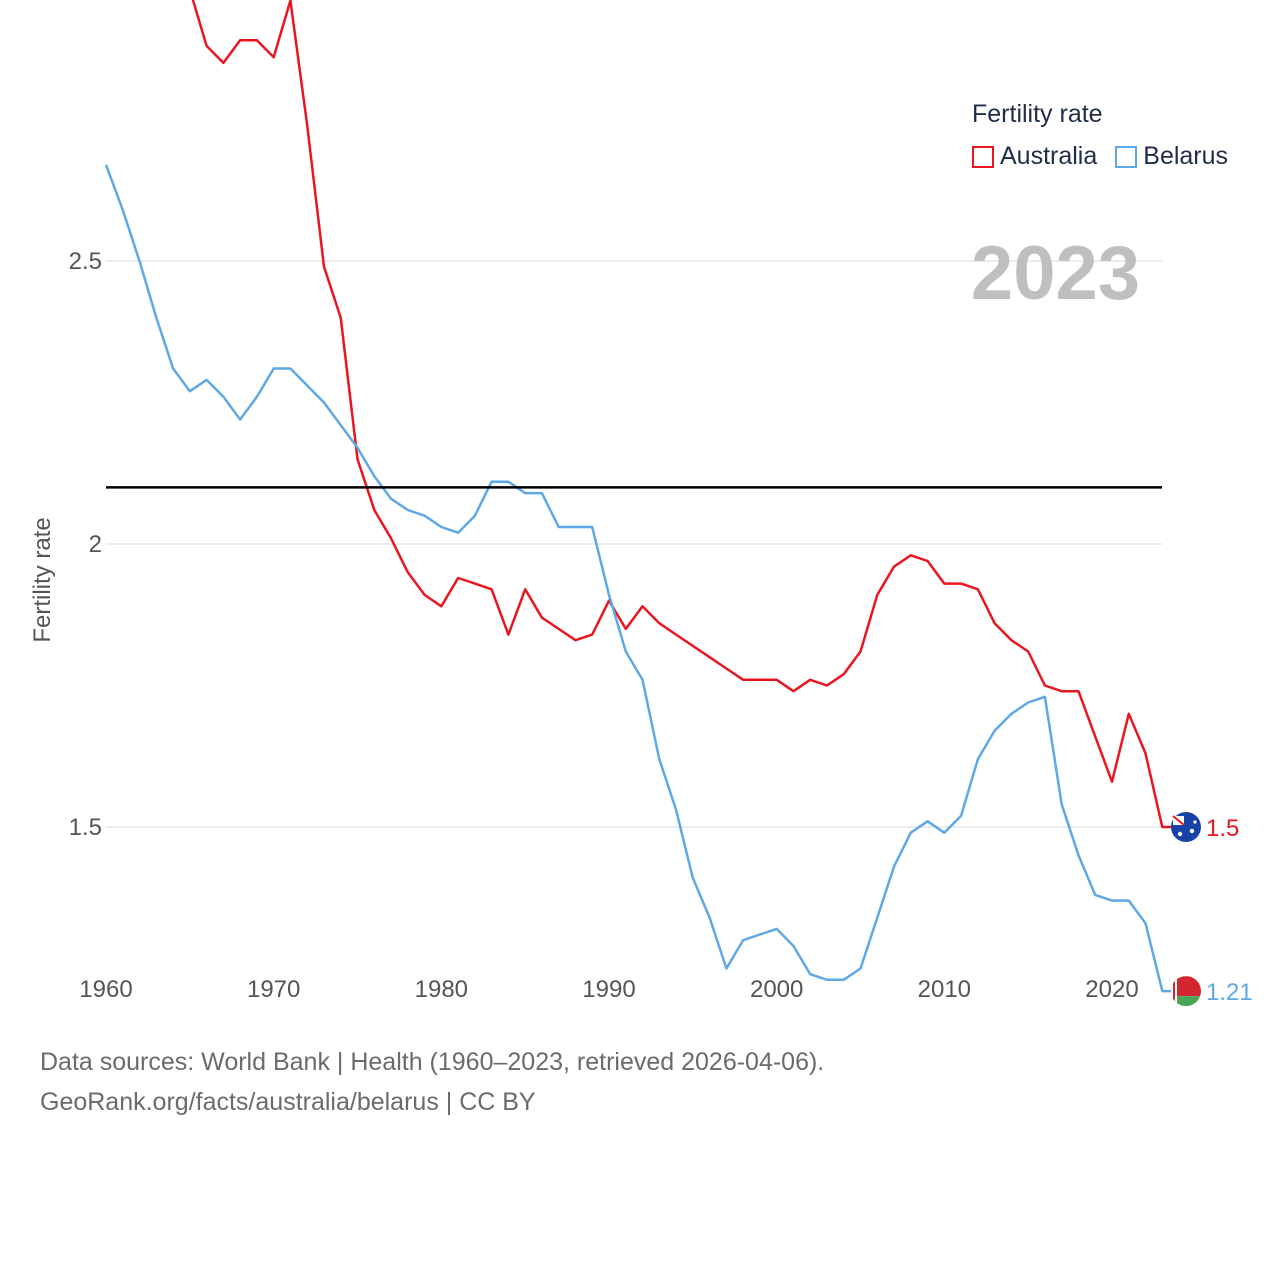 The width and height of the screenshot is (1280, 1280). Describe the element at coordinates (944, 989) in the screenshot. I see `x-tick-label: 2010` at that location.